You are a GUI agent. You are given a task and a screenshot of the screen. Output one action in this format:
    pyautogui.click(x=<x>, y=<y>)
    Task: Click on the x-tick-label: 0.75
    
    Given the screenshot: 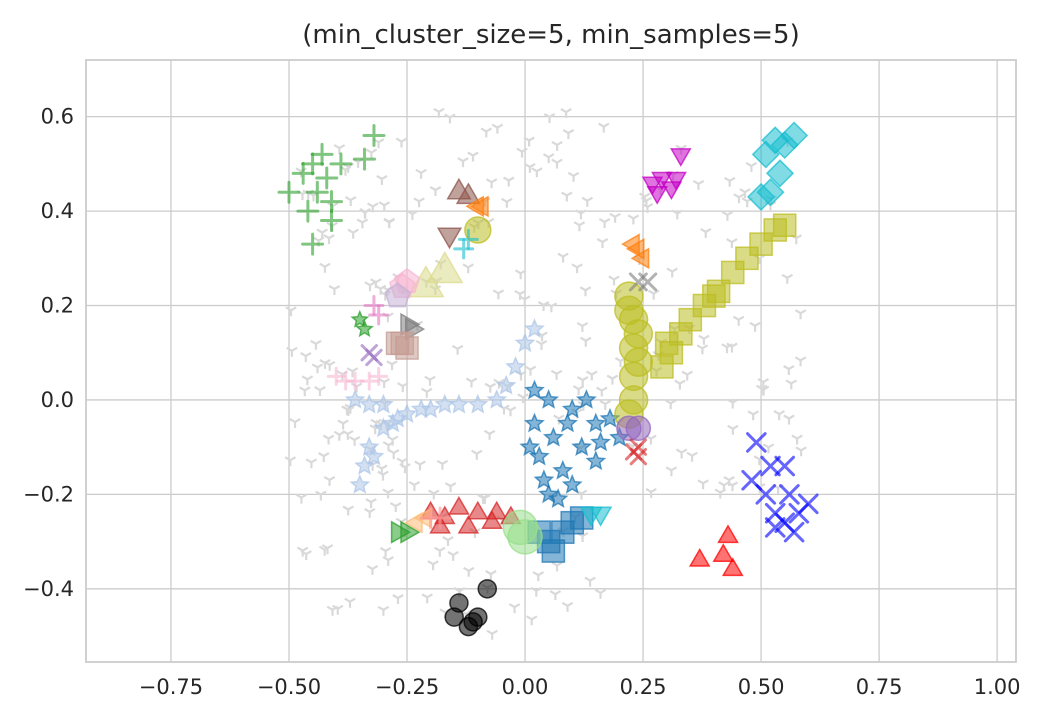 What is the action you would take?
    pyautogui.click(x=879, y=687)
    